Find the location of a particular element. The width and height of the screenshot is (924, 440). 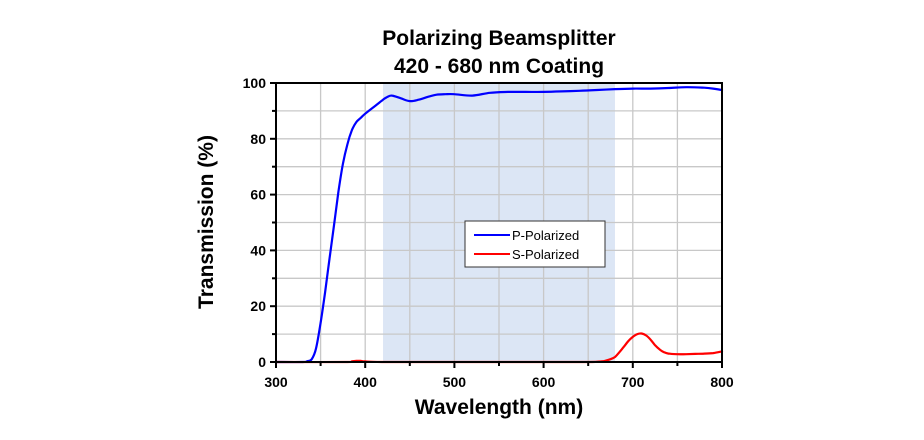

y-tick-label: 80 is located at coordinates (258, 139).